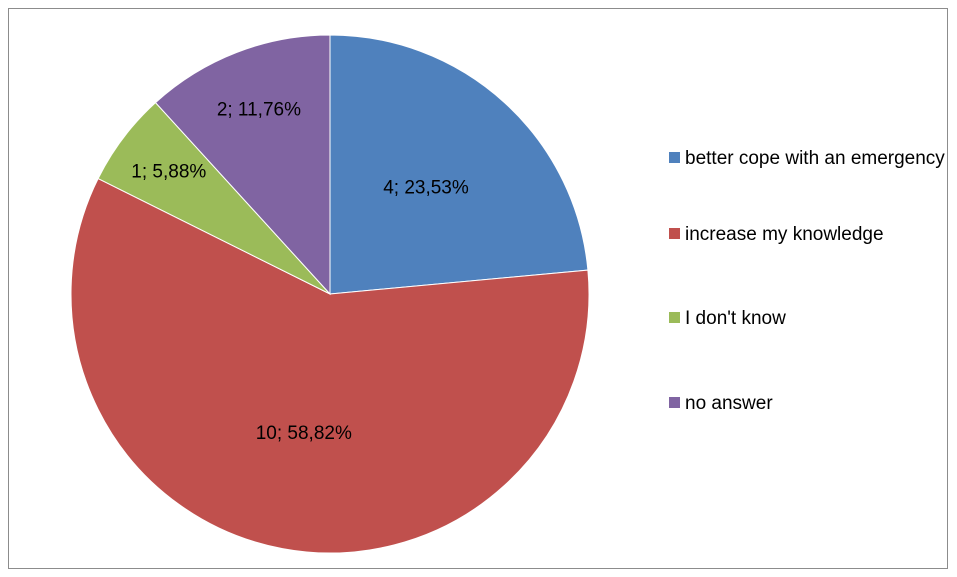 This screenshot has height=577, width=957. I want to click on slice-no-answer, so click(242, 165).